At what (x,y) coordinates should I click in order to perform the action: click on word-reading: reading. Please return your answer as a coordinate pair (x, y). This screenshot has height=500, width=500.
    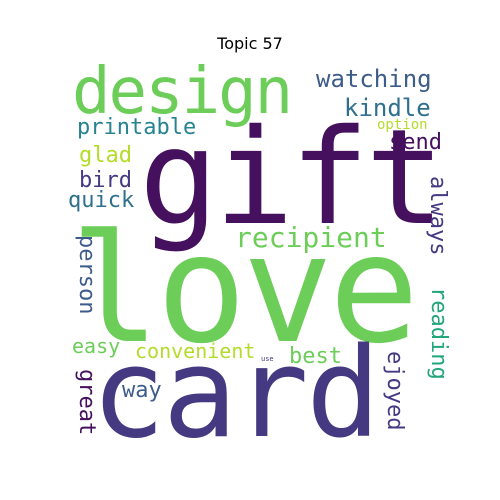
    Looking at the image, I should click on (438, 333).